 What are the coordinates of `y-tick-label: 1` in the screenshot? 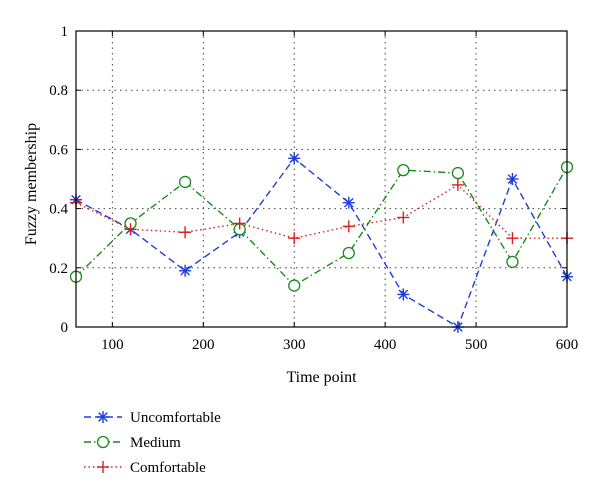 It's located at (65, 32).